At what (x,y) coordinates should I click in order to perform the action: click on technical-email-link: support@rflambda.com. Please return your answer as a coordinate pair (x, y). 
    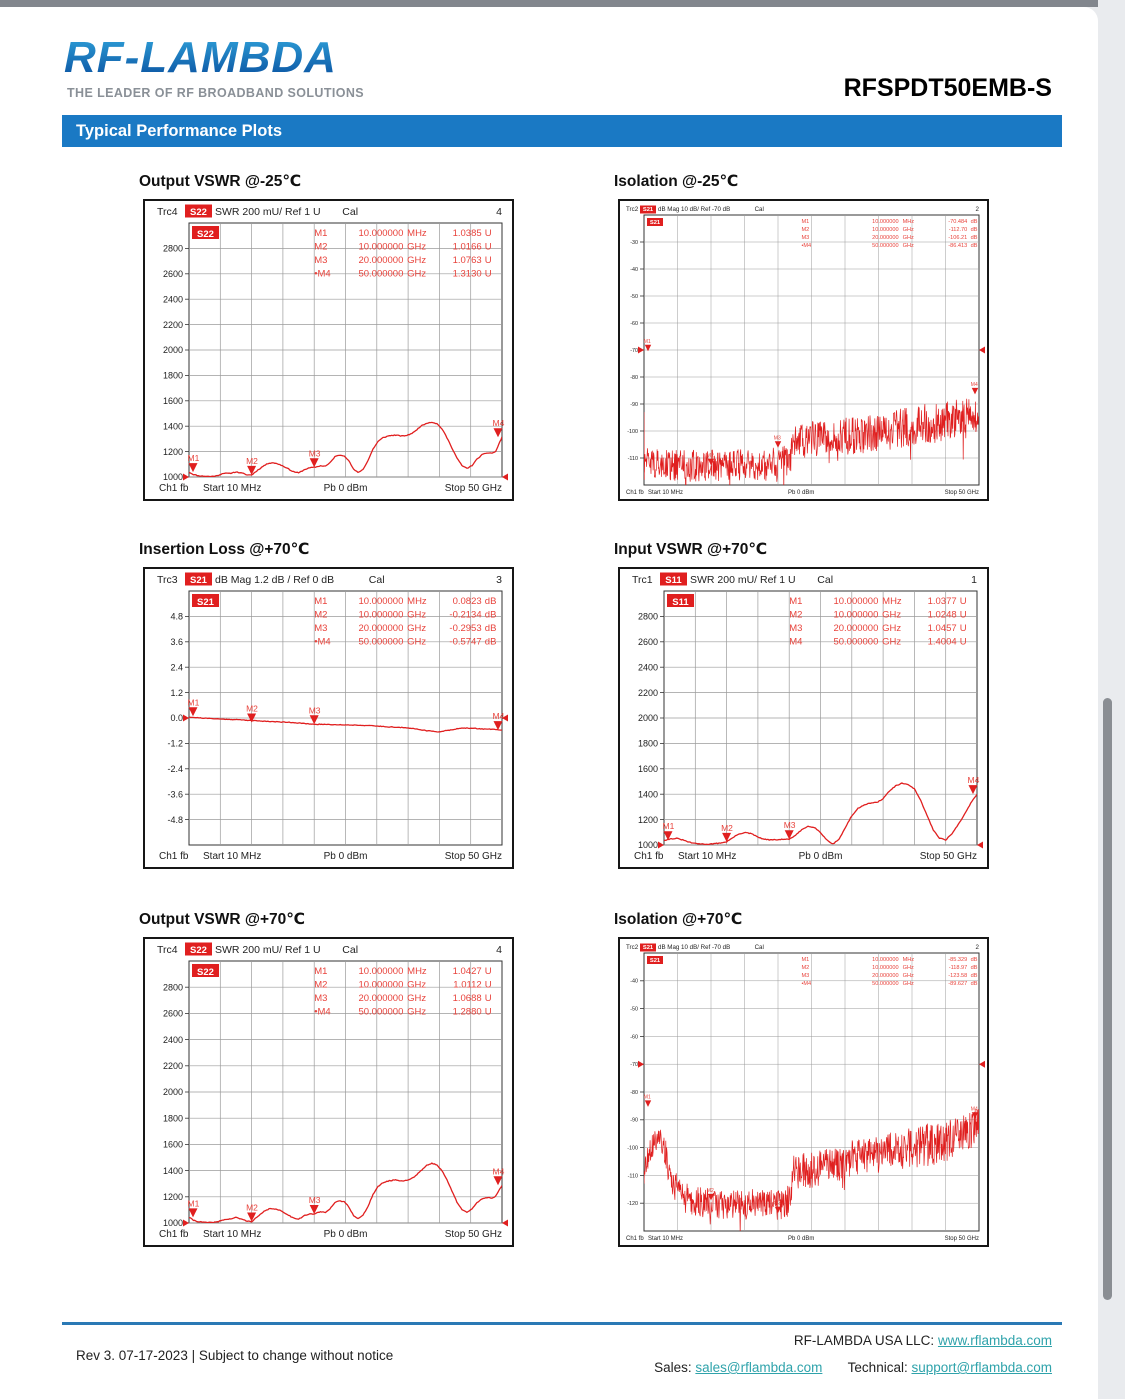
    Looking at the image, I should click on (981, 1367).